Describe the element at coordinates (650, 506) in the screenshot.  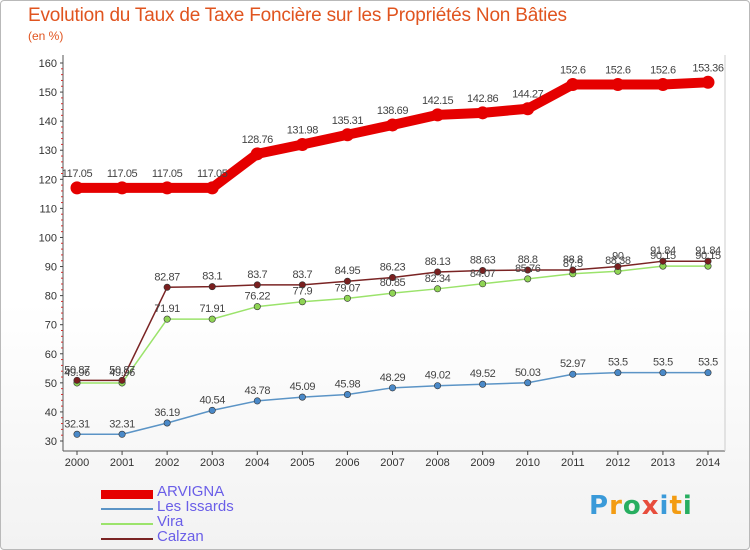
I see `logo-letter: x` at that location.